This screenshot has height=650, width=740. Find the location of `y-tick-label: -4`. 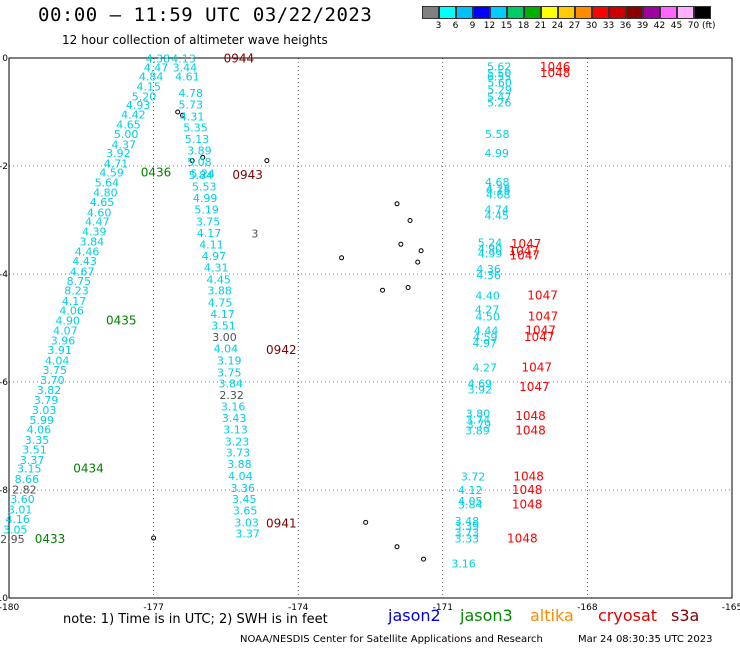

y-tick-label: -4 is located at coordinates (4, 275).